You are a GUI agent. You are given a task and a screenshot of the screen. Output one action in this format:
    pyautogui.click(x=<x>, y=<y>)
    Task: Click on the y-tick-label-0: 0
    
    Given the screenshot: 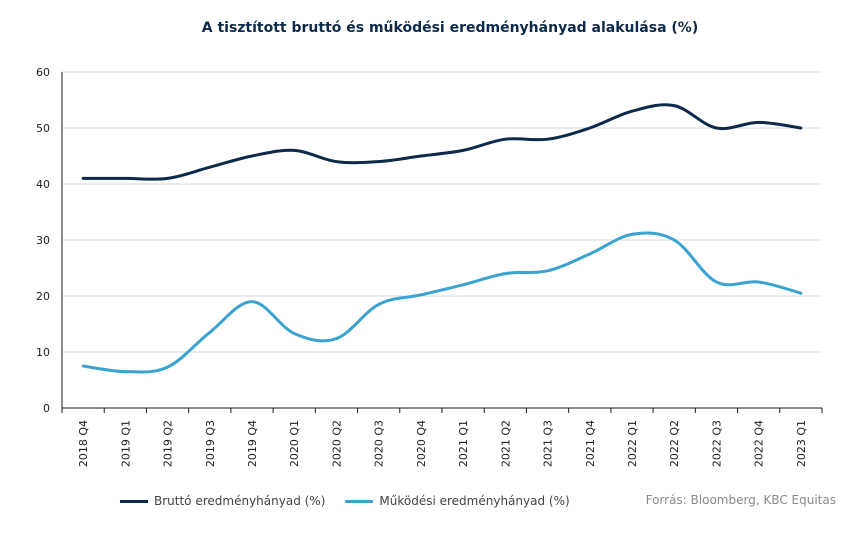 What is the action you would take?
    pyautogui.click(x=46, y=408)
    